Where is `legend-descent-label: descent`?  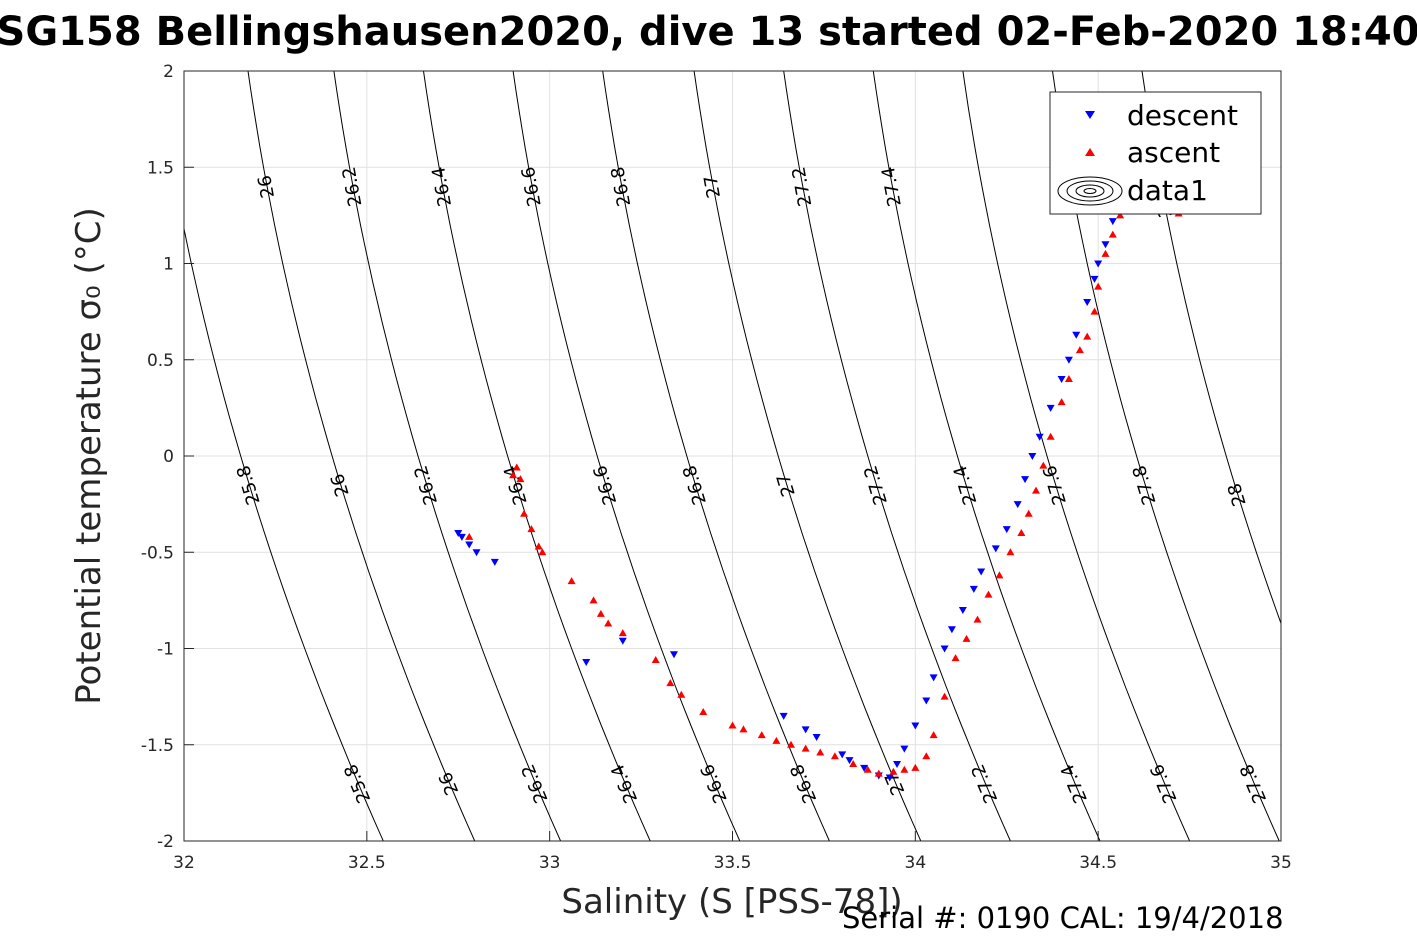
legend-descent-label: descent is located at coordinates (1182, 115).